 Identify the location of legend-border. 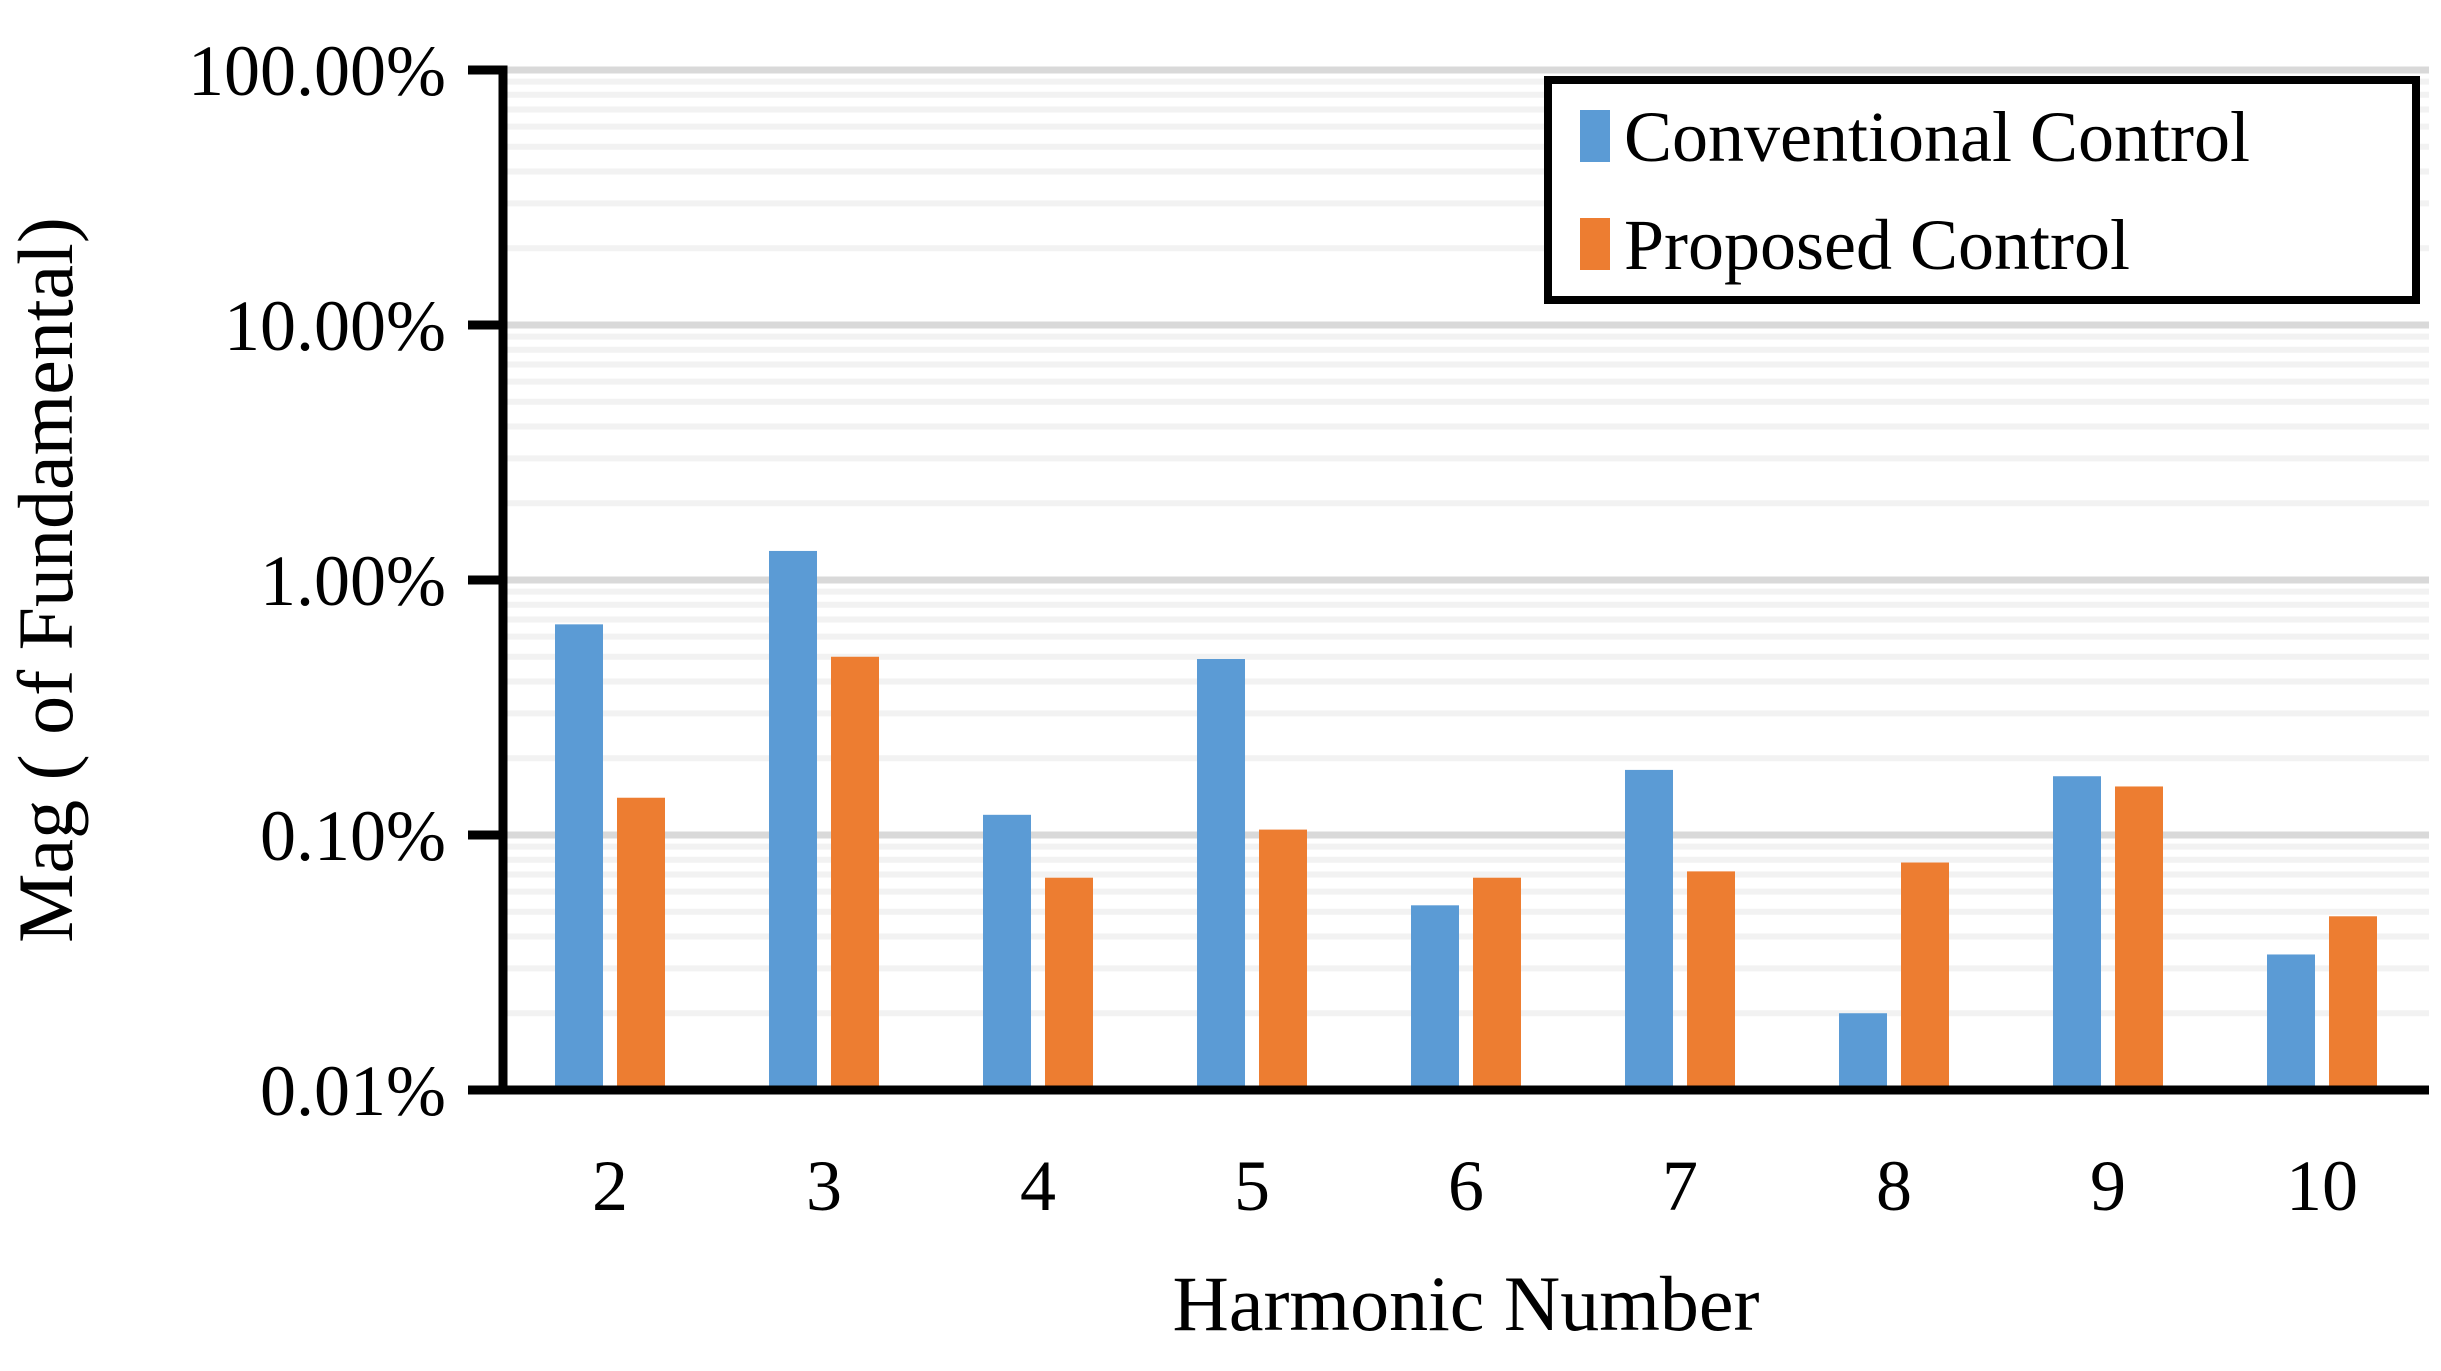
(1982, 190).